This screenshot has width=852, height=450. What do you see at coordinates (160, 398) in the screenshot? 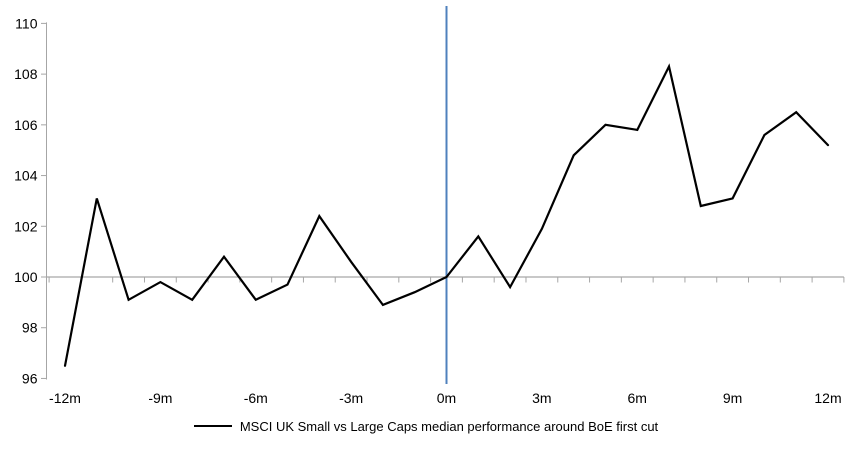
I see `x-tick-label: -9m` at bounding box center [160, 398].